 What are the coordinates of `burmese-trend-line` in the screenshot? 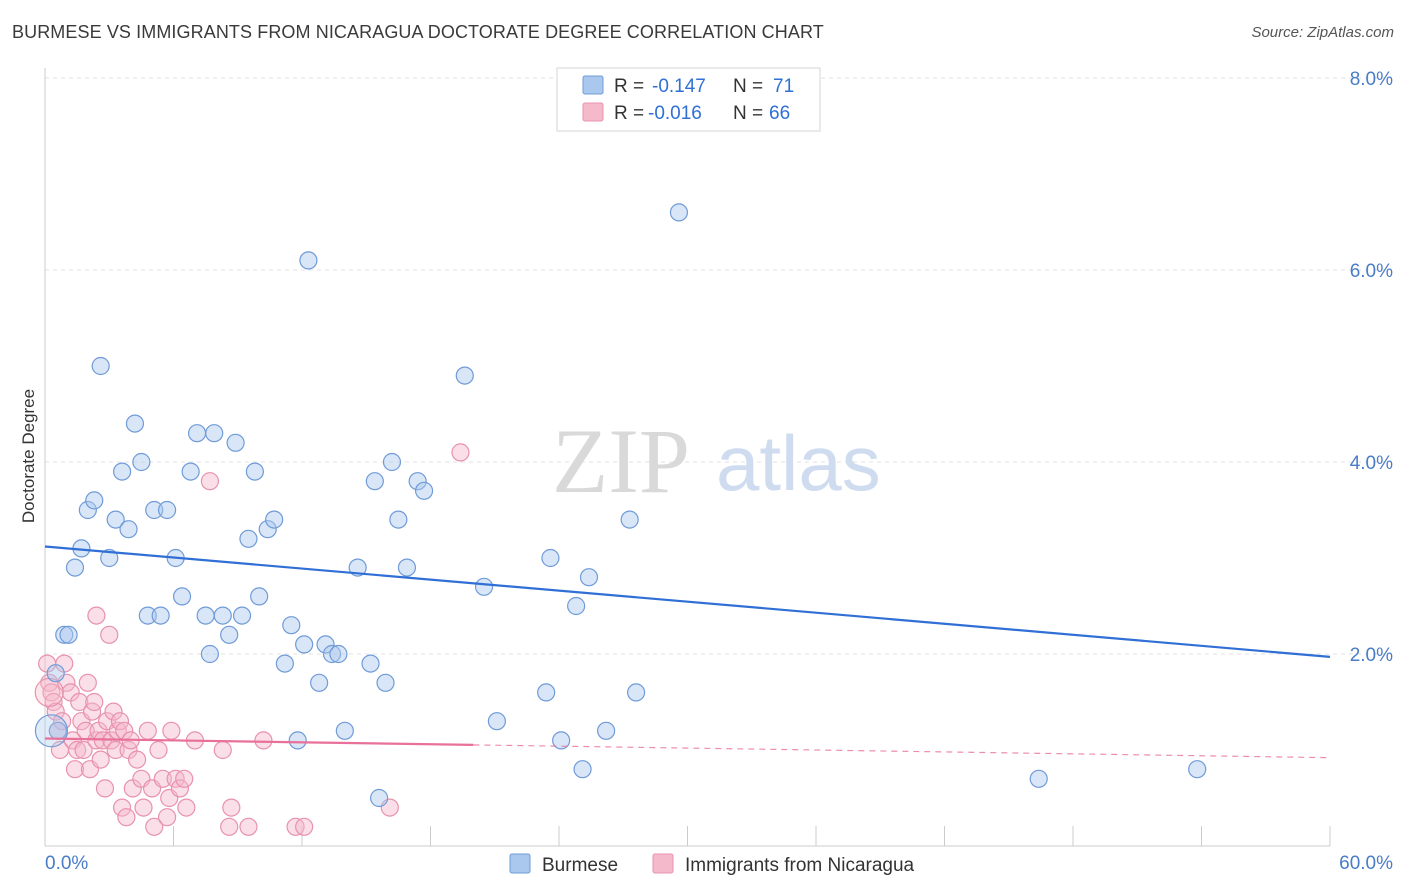 It's located at (687, 601).